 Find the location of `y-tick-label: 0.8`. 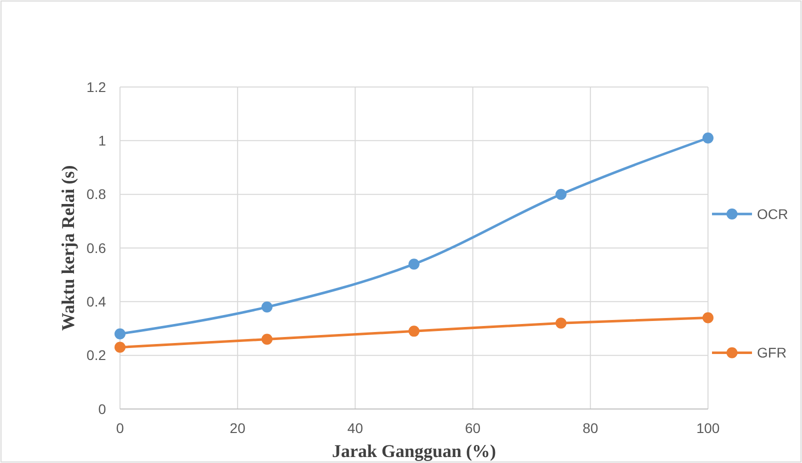

y-tick-label: 0.8 is located at coordinates (96, 194).